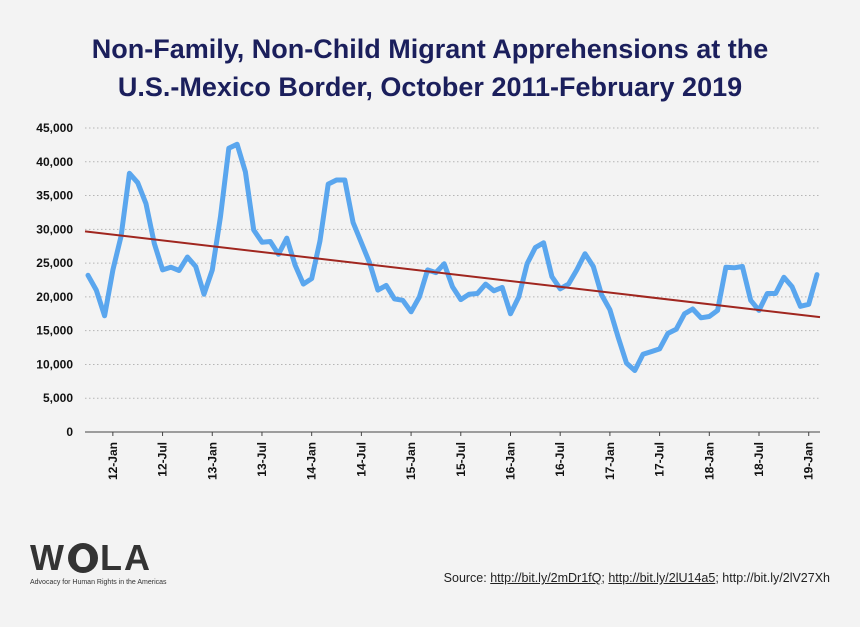  What do you see at coordinates (54, 162) in the screenshot?
I see `y-tick-label: 40,000` at bounding box center [54, 162].